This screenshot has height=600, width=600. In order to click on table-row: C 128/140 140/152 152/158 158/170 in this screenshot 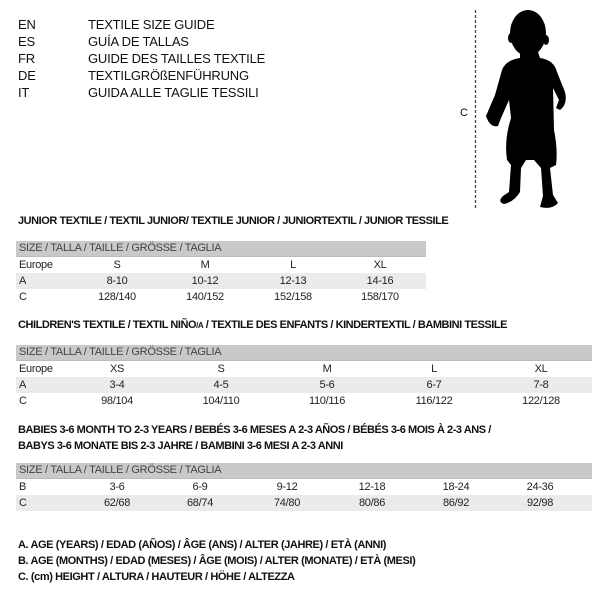, I will do `click(221, 297)`.